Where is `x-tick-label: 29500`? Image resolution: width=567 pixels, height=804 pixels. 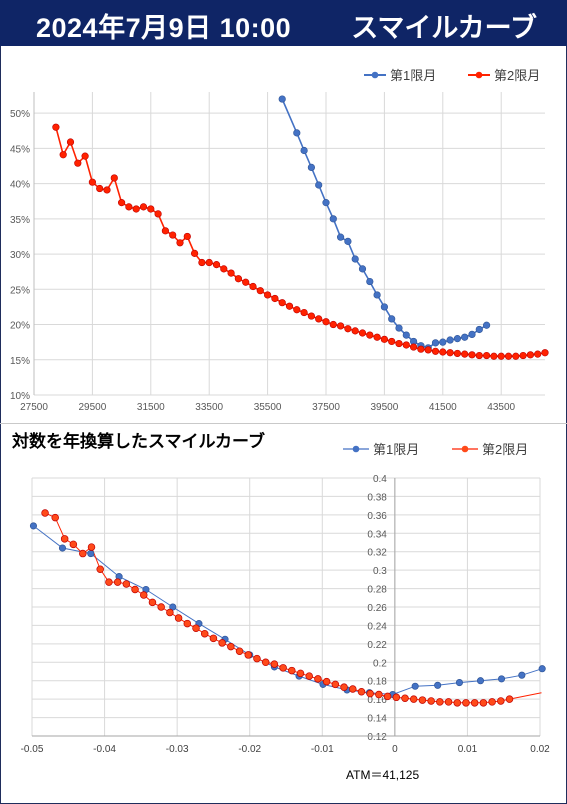 x-tick-label: 29500 is located at coordinates (92, 407).